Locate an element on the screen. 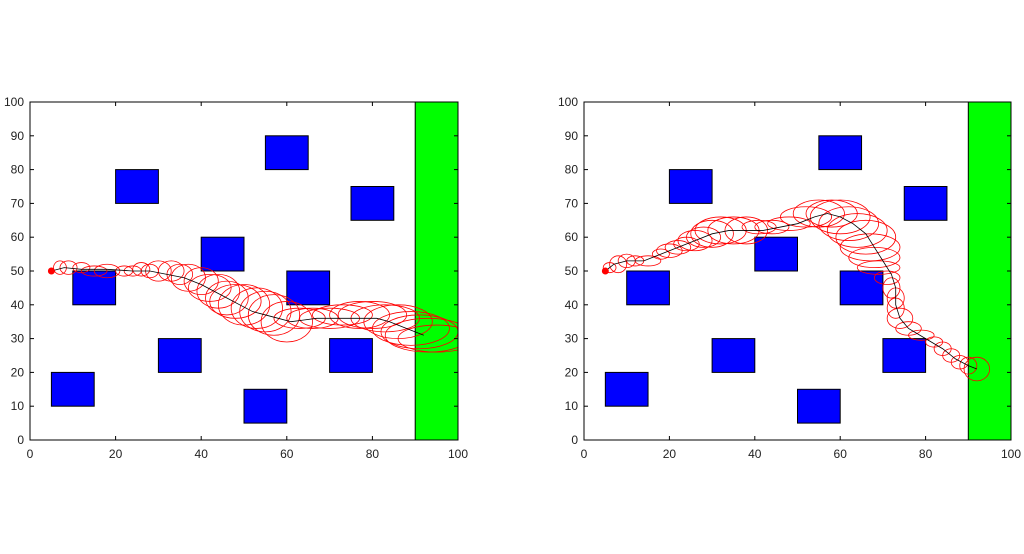 The height and width of the screenshot is (554, 1024). y-tick-label: 70 is located at coordinates (572, 203).